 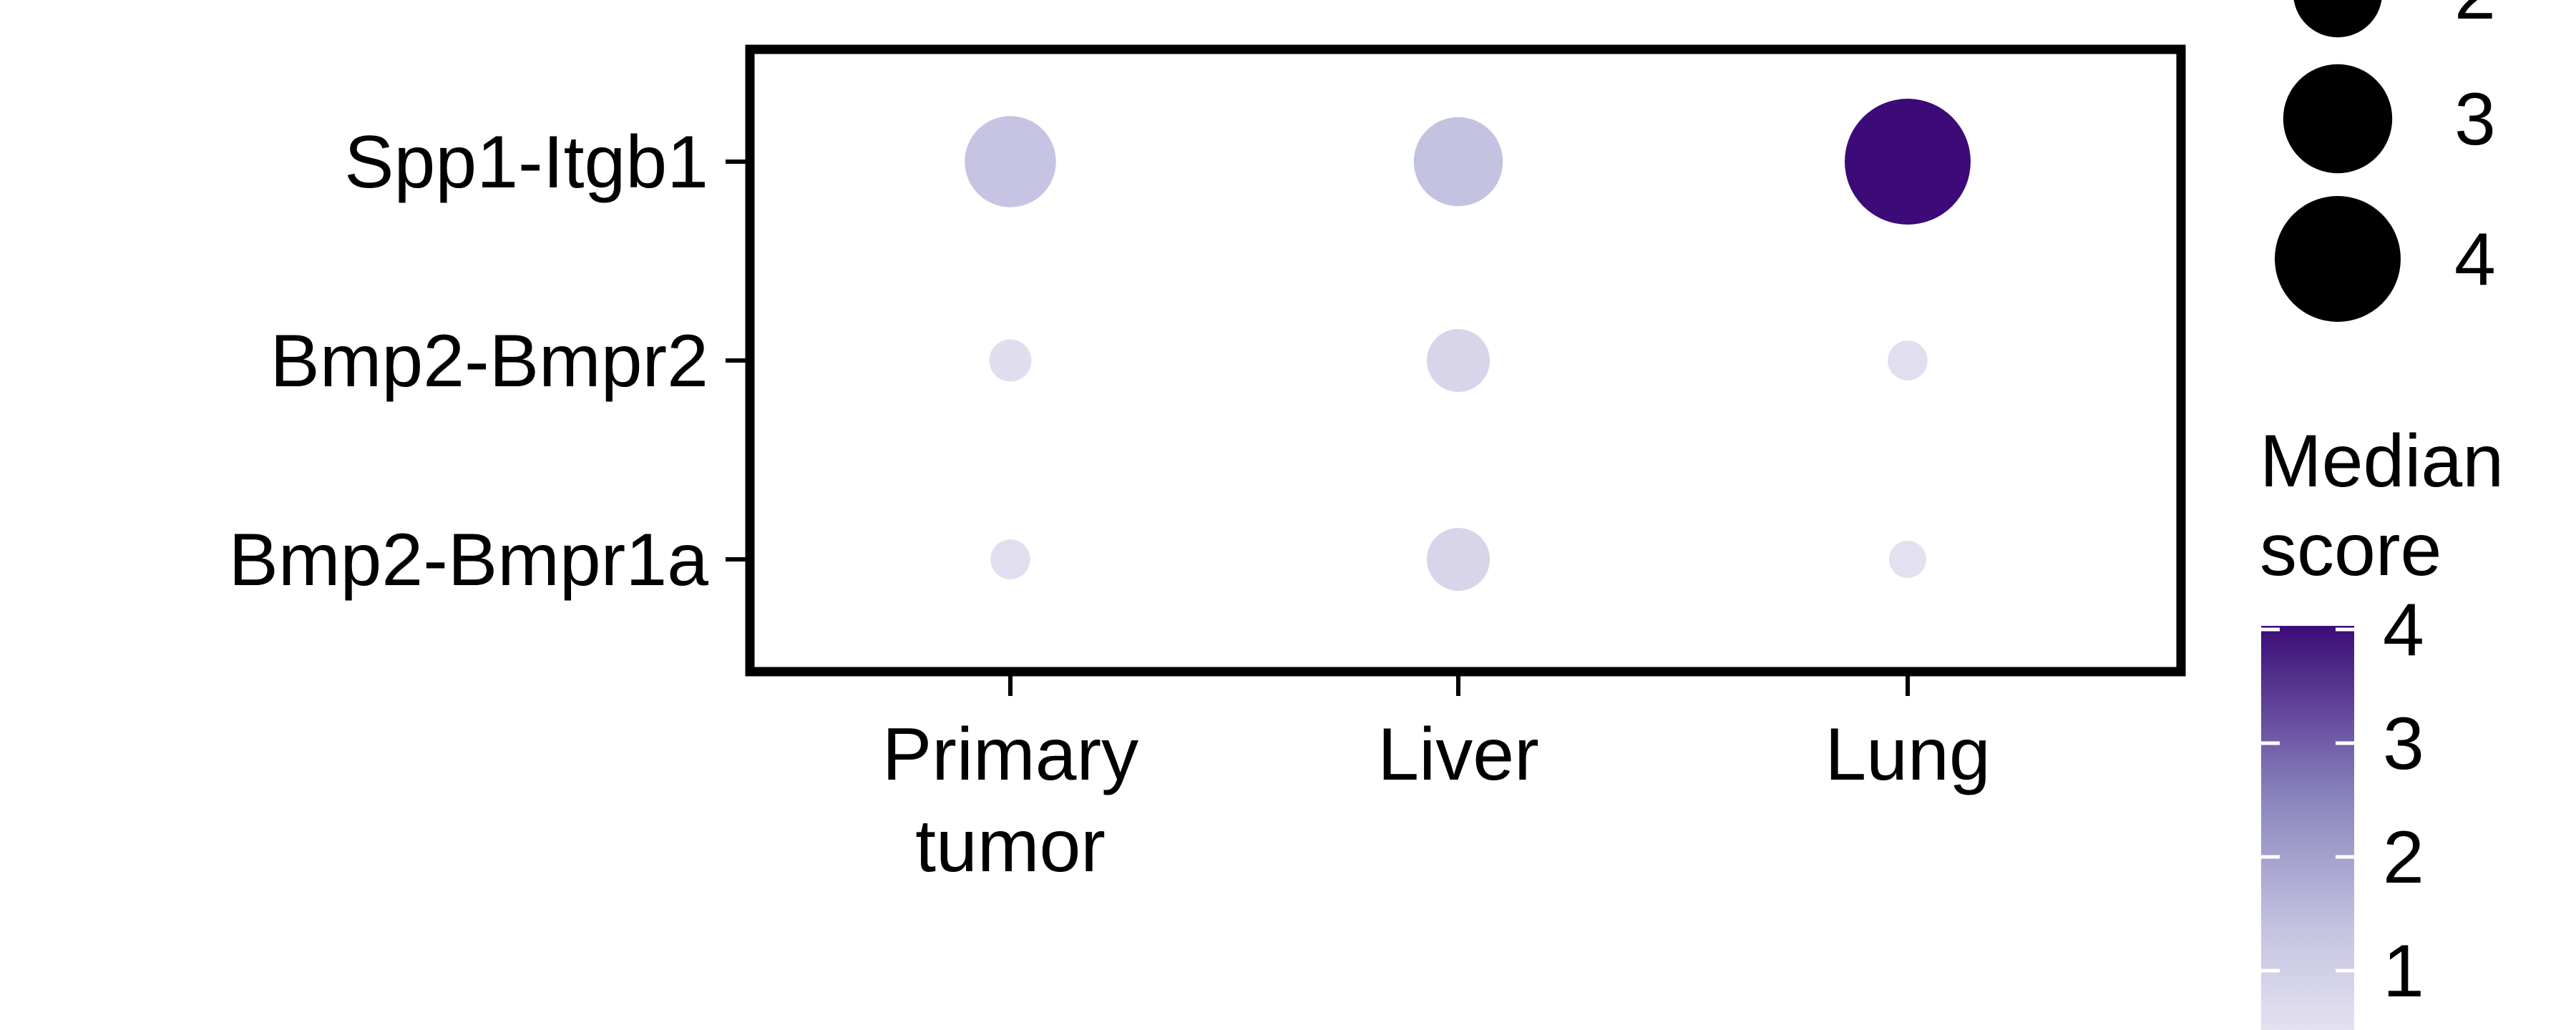 I want to click on y-tick-label: Bmp2-Bmpr1a, so click(x=469, y=560).